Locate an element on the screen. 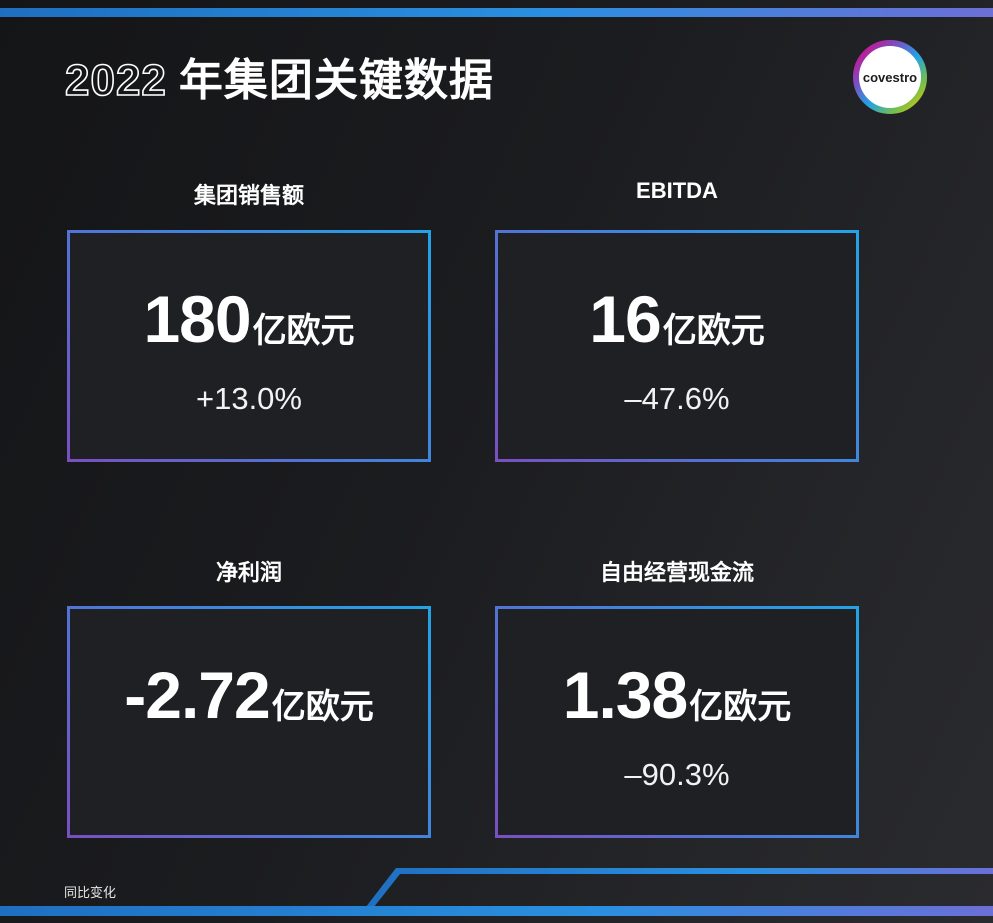  card-free-cash-flow: 1.38亿欧元 –90.3% is located at coordinates (677, 722).